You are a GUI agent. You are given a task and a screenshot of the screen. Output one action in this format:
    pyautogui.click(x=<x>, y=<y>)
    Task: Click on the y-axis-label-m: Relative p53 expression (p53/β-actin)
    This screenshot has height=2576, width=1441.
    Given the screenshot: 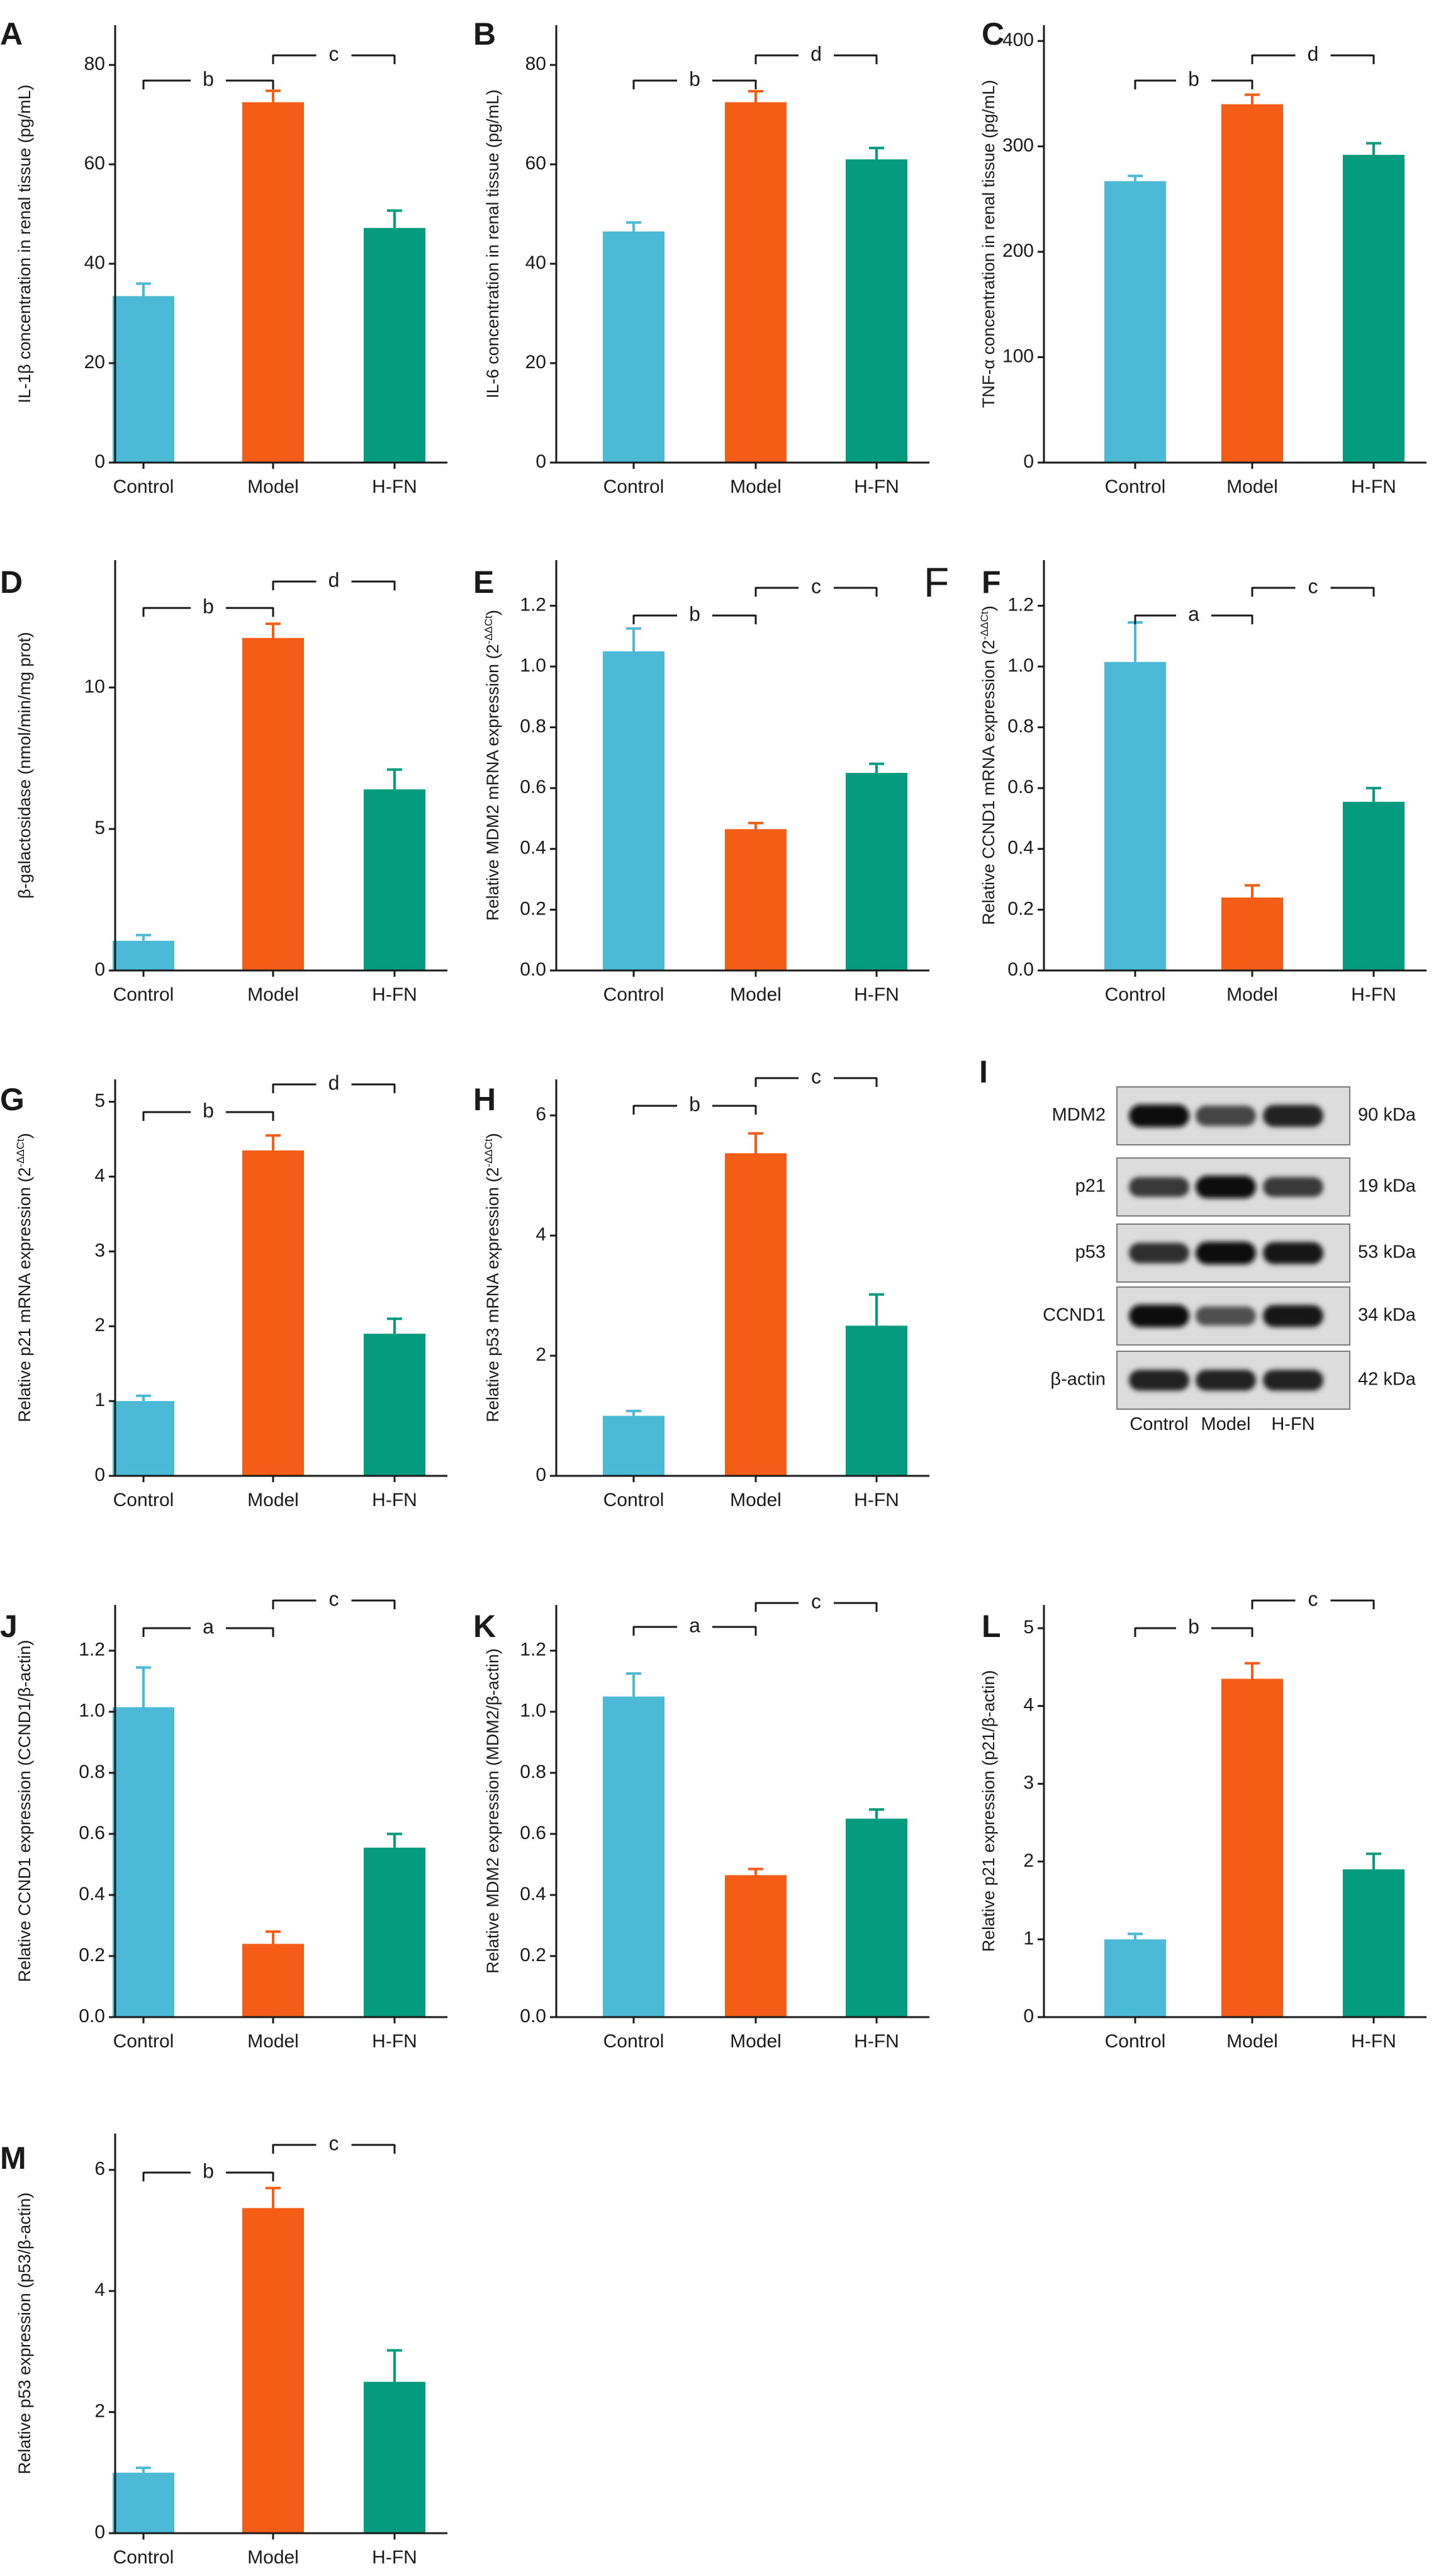 What is the action you would take?
    pyautogui.click(x=24, y=2334)
    